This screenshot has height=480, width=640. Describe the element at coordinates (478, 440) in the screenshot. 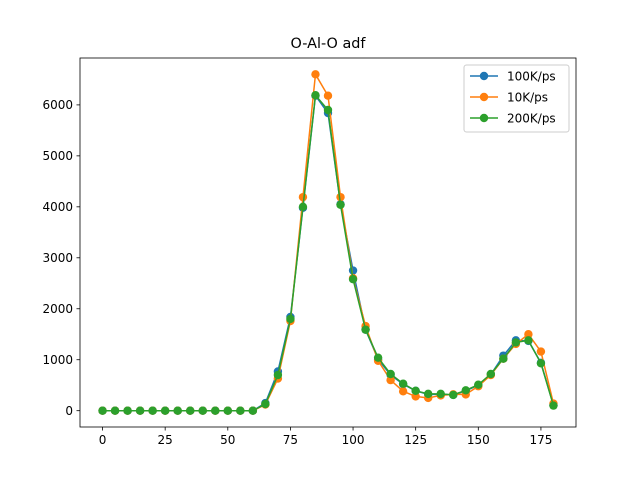

I see `x-tick-label: 150` at that location.